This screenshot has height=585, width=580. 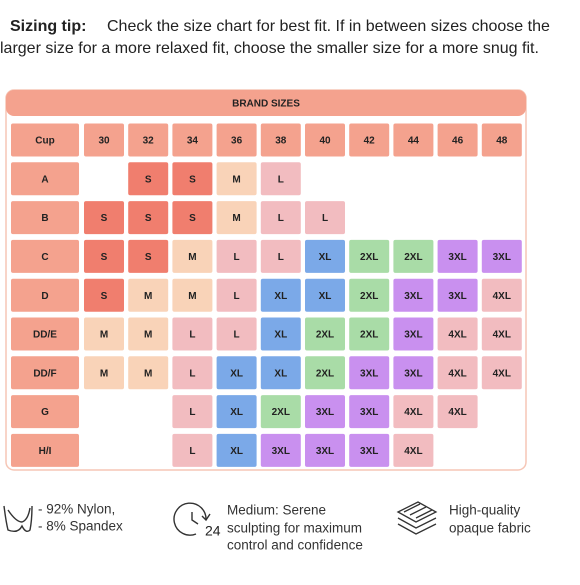 What do you see at coordinates (44, 373) in the screenshot?
I see `cell-text: DD/F` at bounding box center [44, 373].